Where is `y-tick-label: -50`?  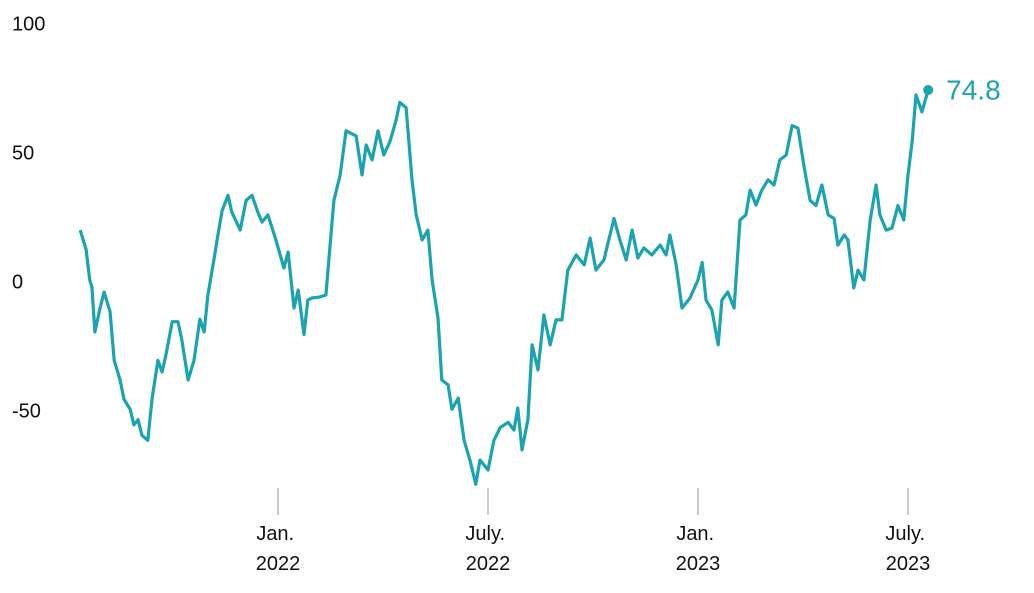 y-tick-label: -50 is located at coordinates (26, 411).